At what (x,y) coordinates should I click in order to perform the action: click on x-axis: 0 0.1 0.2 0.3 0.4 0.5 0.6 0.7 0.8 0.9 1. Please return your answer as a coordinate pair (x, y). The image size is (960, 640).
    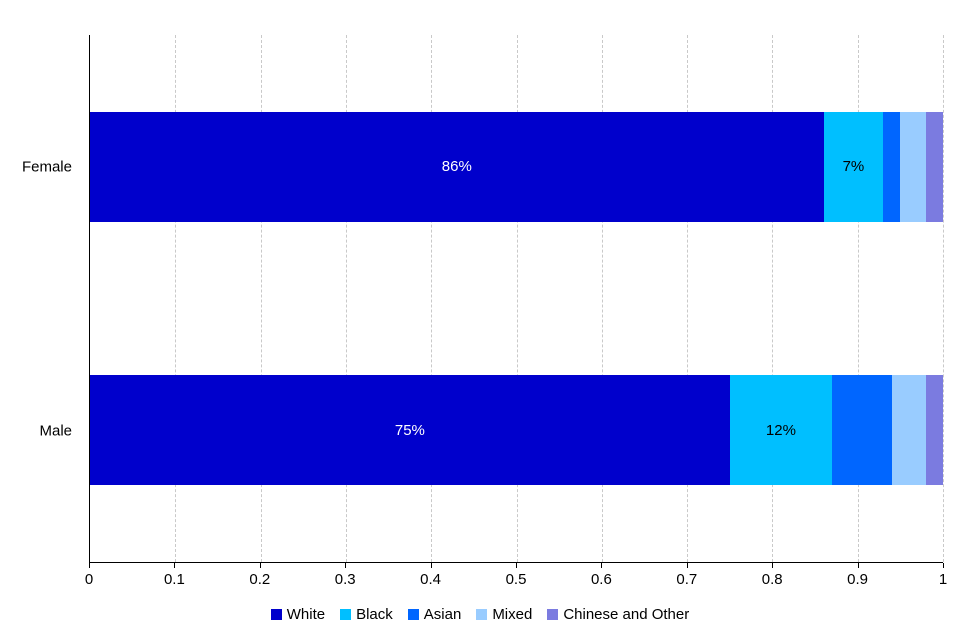
    Looking at the image, I should click on (516, 578).